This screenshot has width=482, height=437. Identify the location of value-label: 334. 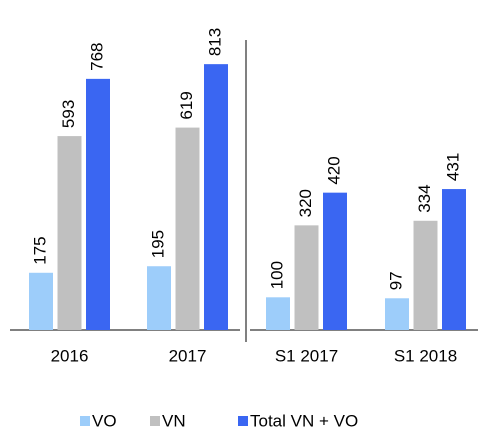
(424, 198).